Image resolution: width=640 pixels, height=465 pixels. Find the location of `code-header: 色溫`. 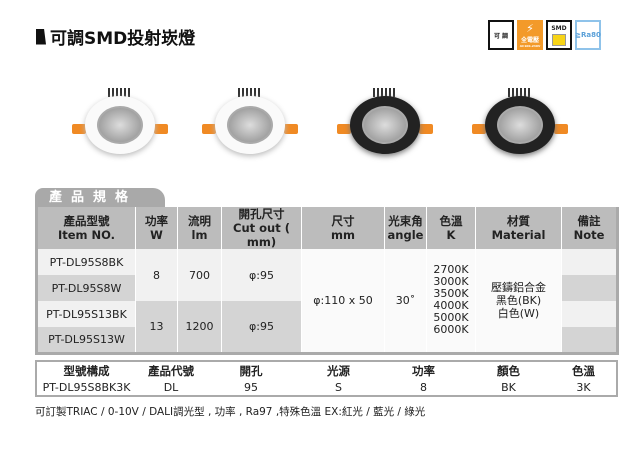

code-header: 色溫 is located at coordinates (583, 371).